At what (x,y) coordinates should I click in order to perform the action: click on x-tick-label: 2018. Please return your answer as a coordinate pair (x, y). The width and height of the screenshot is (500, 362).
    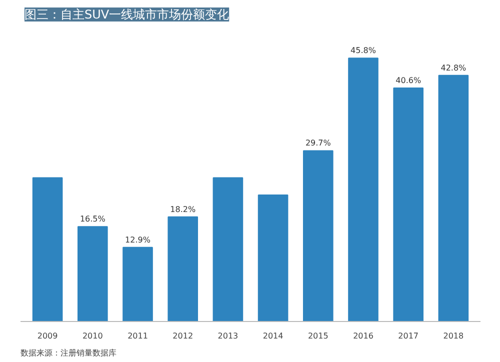
    Looking at the image, I should click on (453, 336).